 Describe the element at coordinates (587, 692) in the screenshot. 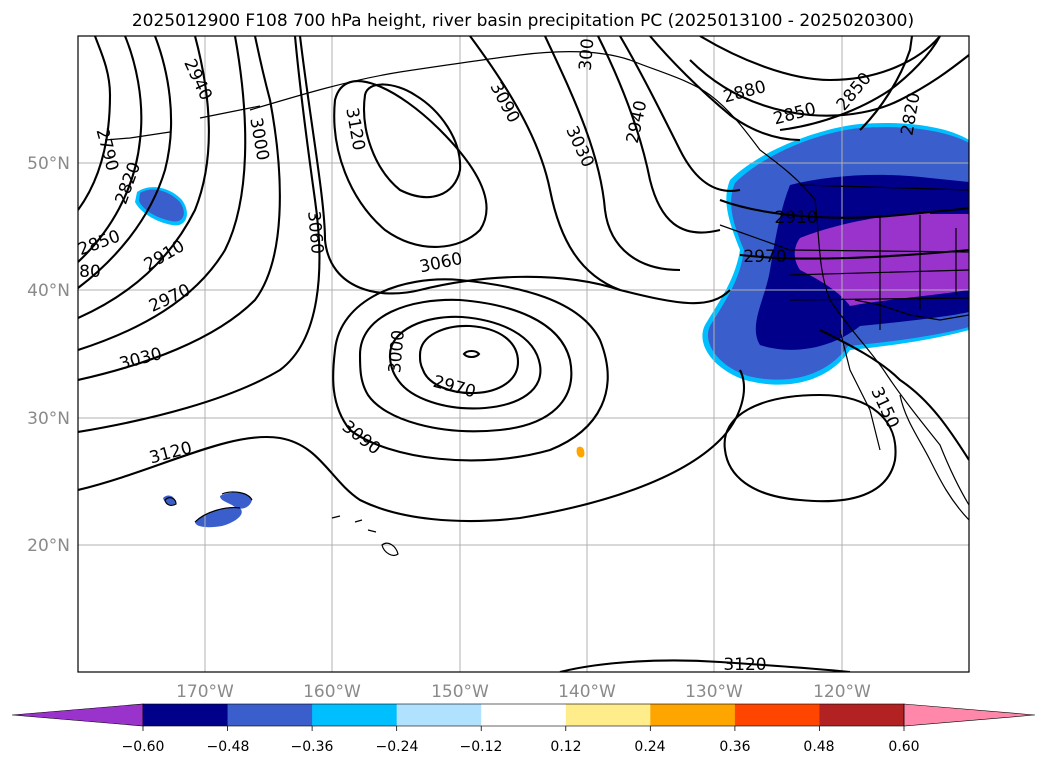

I see `lon-label: 140°W` at that location.